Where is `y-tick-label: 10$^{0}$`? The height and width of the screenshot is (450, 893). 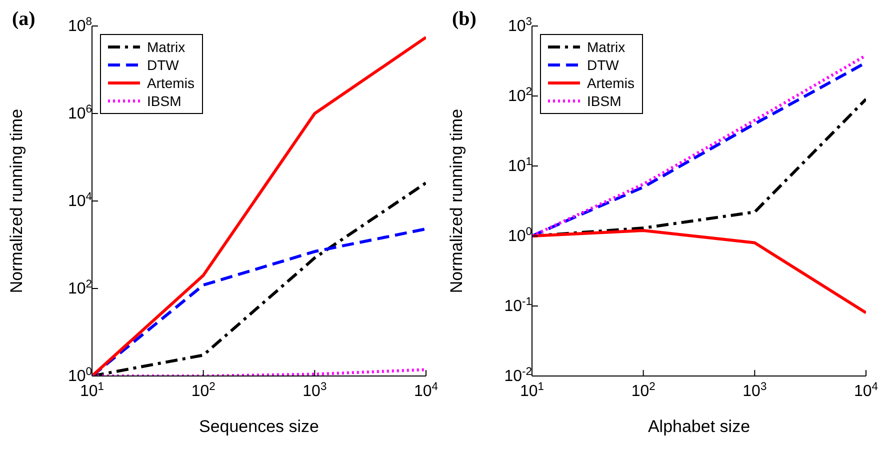
y-tick-label: 10$^{0}$ is located at coordinates (520, 235).